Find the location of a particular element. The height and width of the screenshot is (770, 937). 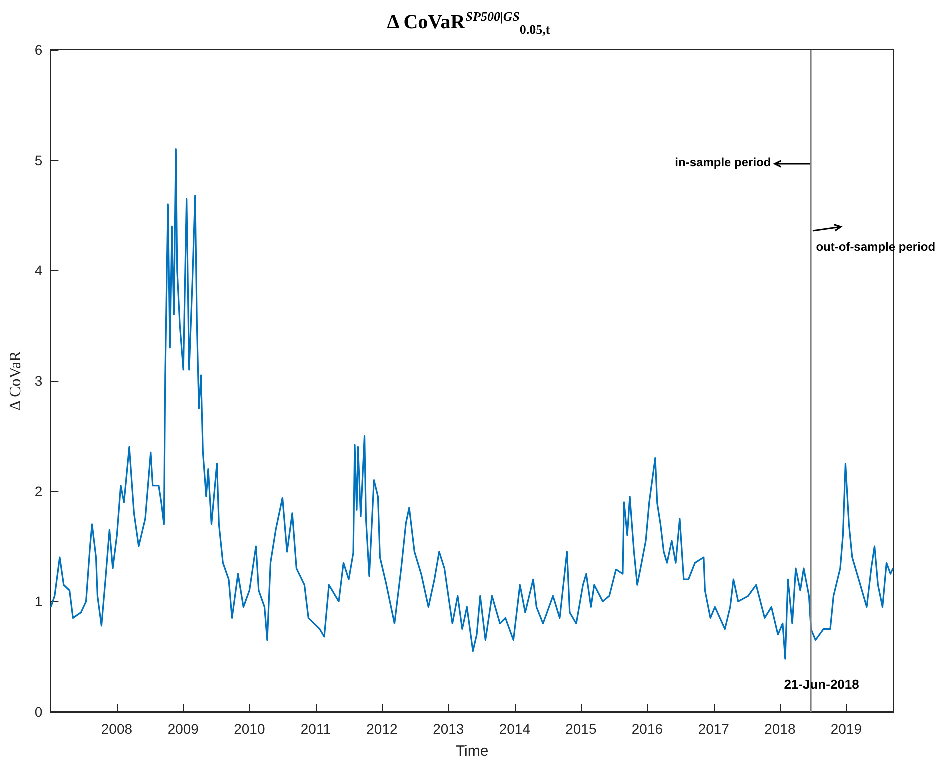

x-tick-label: 2018 is located at coordinates (780, 729).